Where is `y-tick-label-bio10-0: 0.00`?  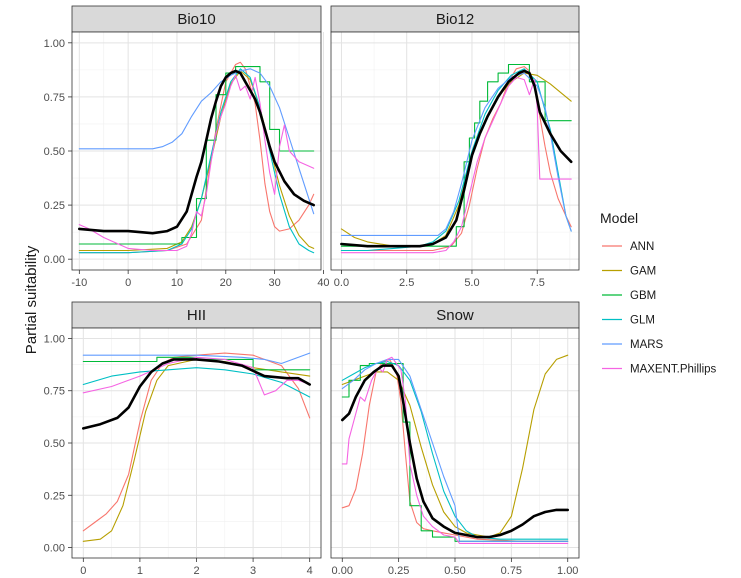 y-tick-label-bio10-0: 0.00 is located at coordinates (54, 260).